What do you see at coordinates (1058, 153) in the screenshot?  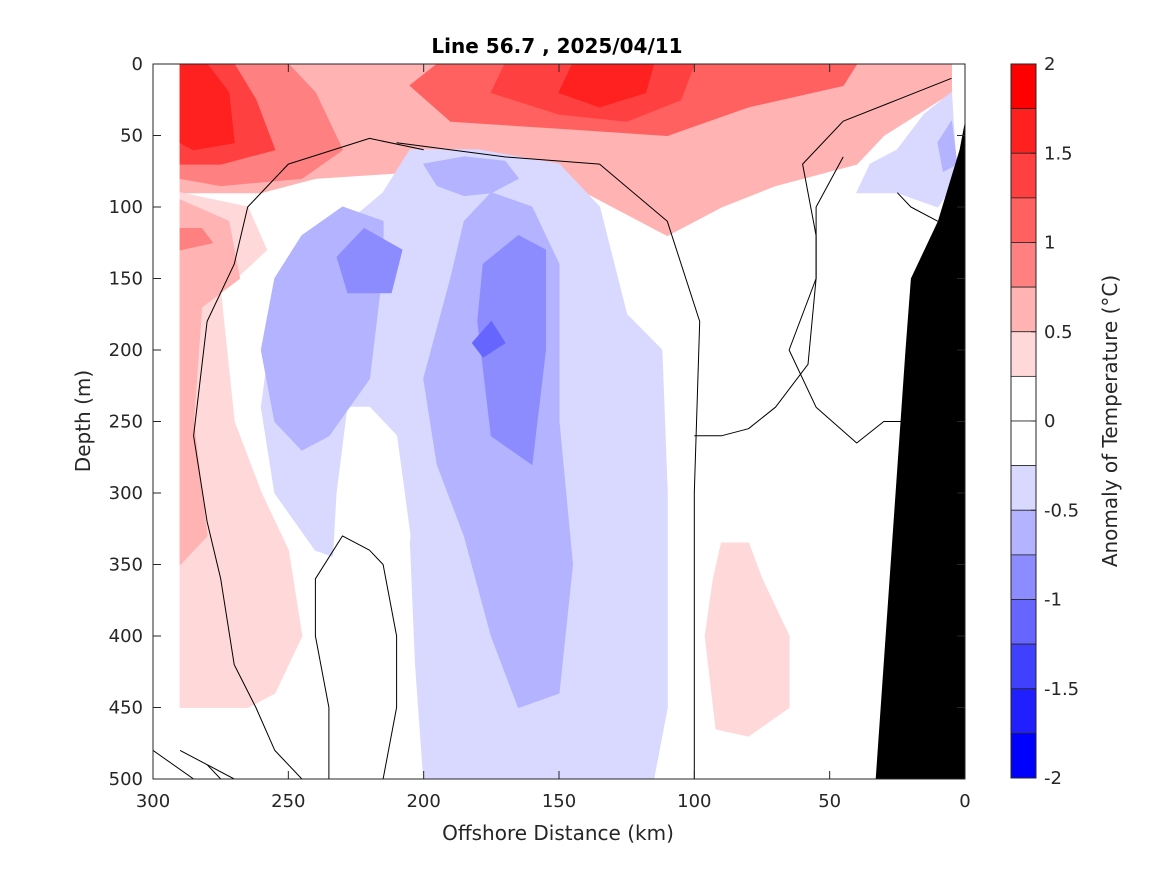 I see `colorbar-tick-label: 1.5` at bounding box center [1058, 153].